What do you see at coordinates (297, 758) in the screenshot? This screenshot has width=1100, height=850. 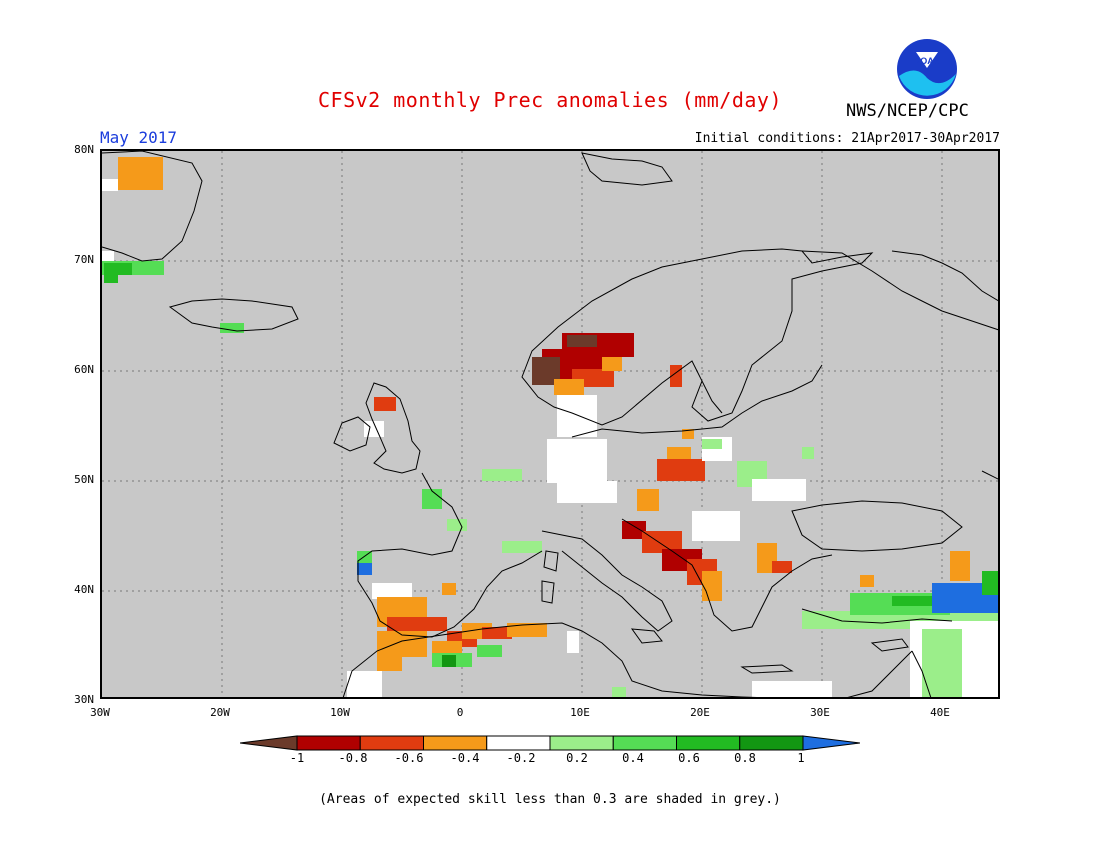 I see `colorbar-tick: -1` at bounding box center [297, 758].